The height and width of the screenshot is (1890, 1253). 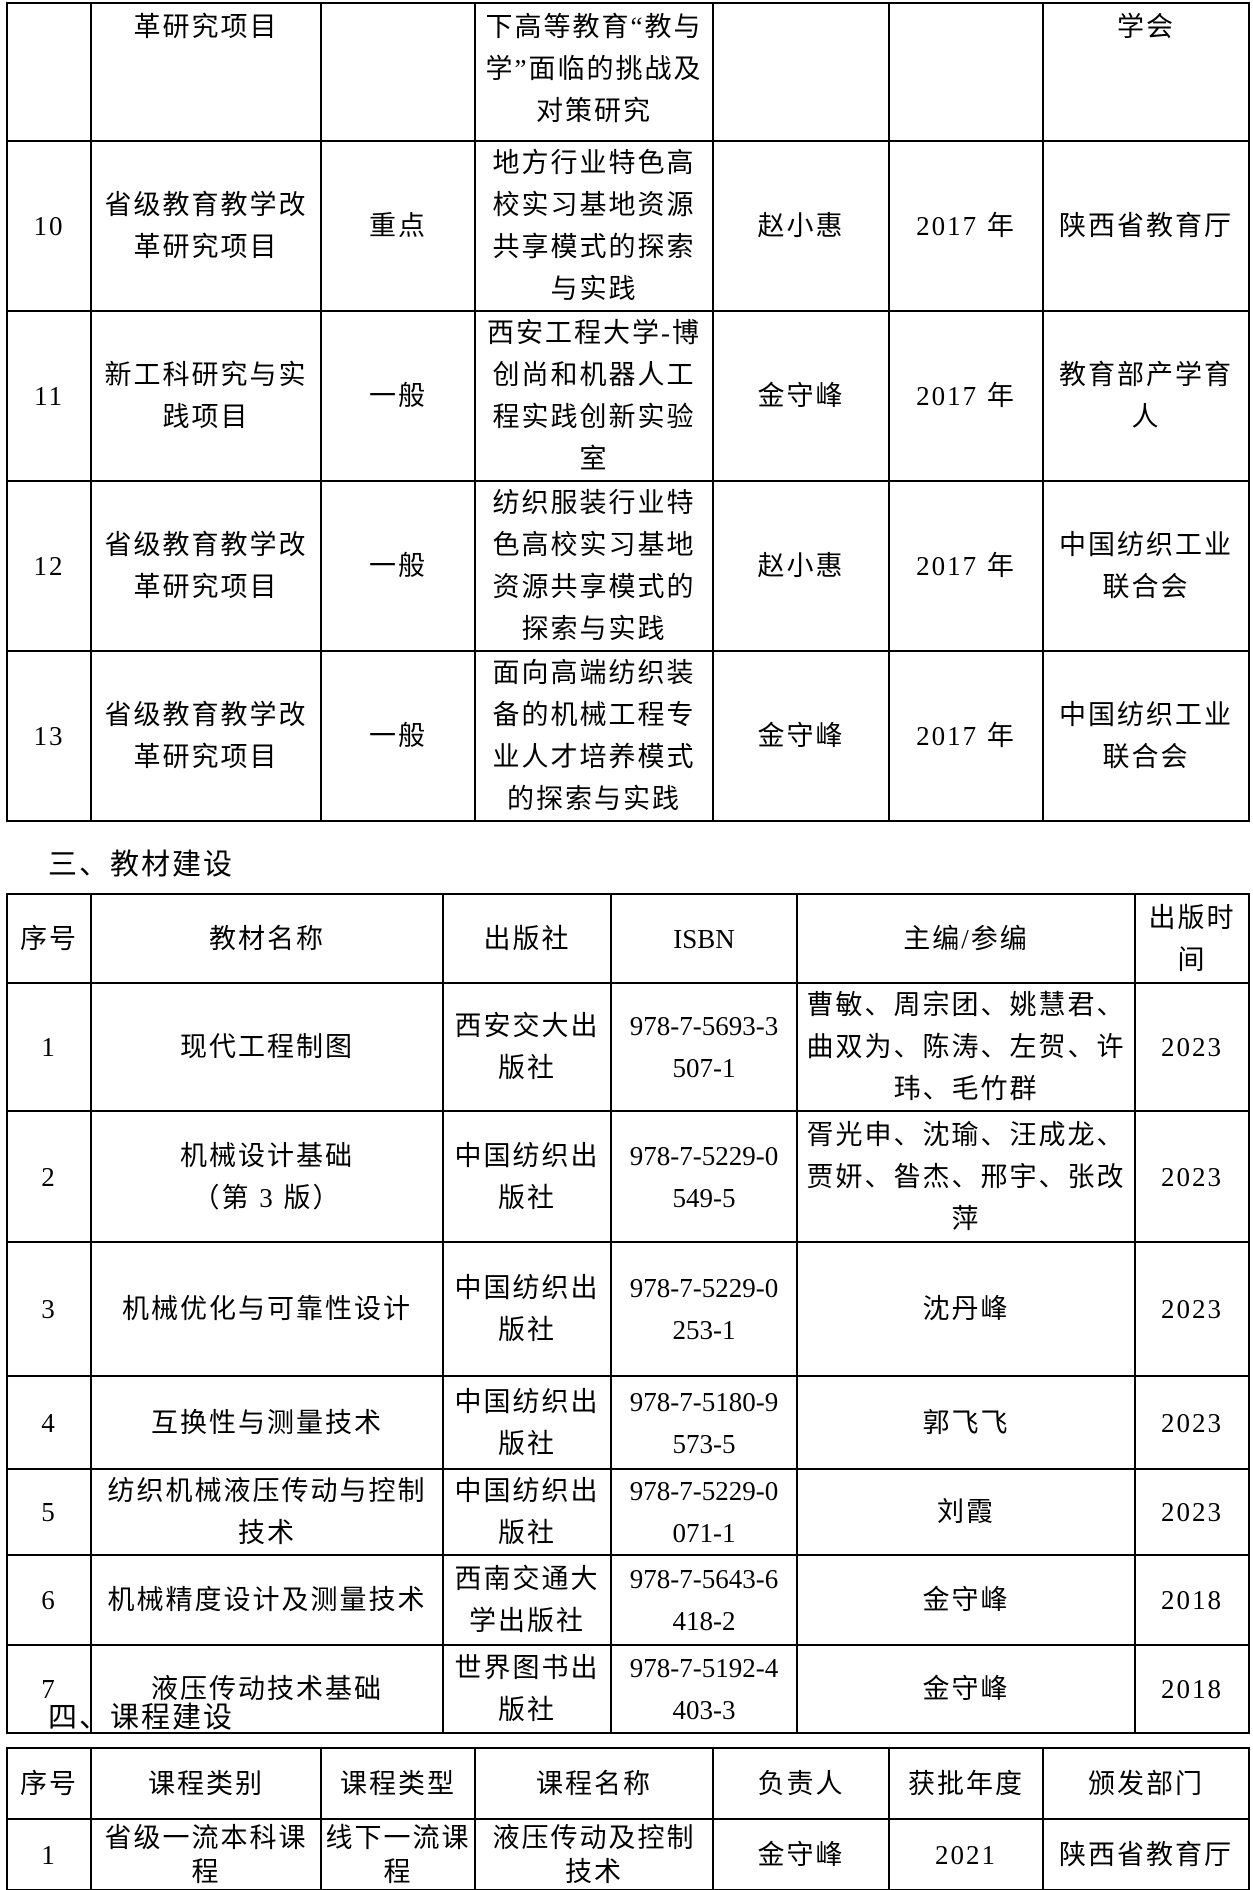 I want to click on column-header: 课程类型, so click(x=398, y=1783).